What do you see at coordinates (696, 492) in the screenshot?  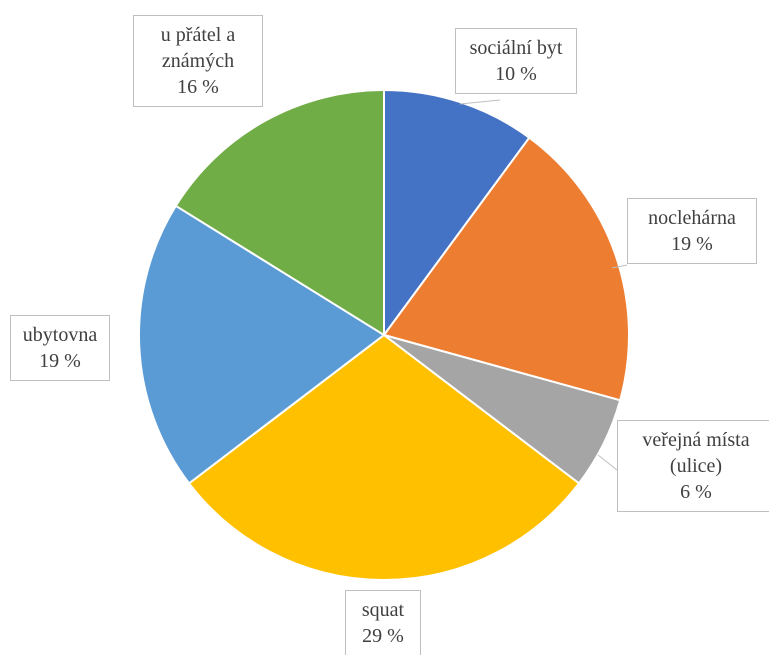 I see `value-label: 6 %` at bounding box center [696, 492].